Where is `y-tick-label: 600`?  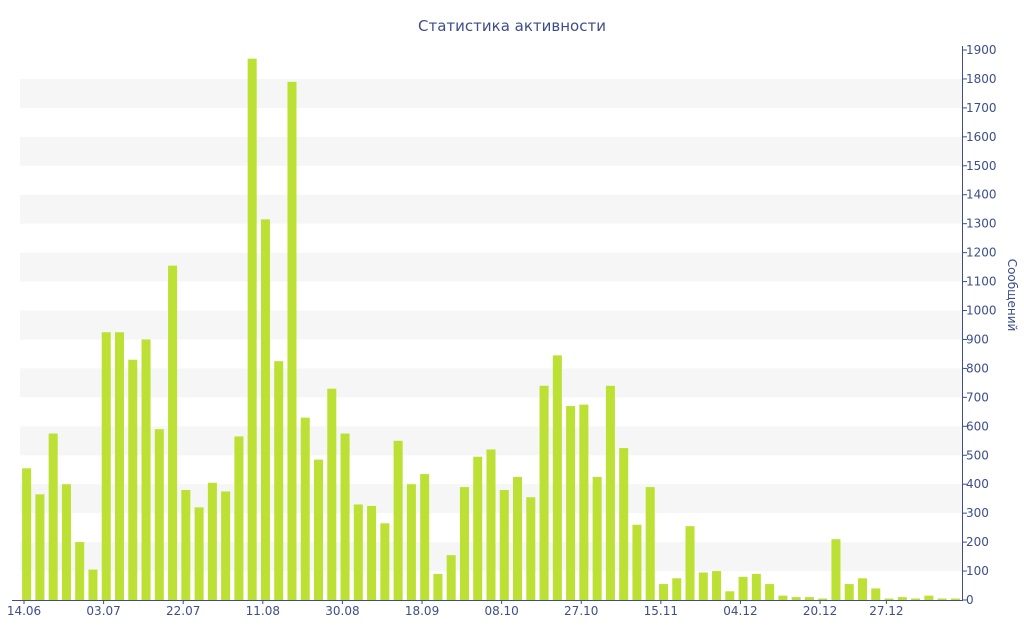 y-tick-label: 600 is located at coordinates (977, 426).